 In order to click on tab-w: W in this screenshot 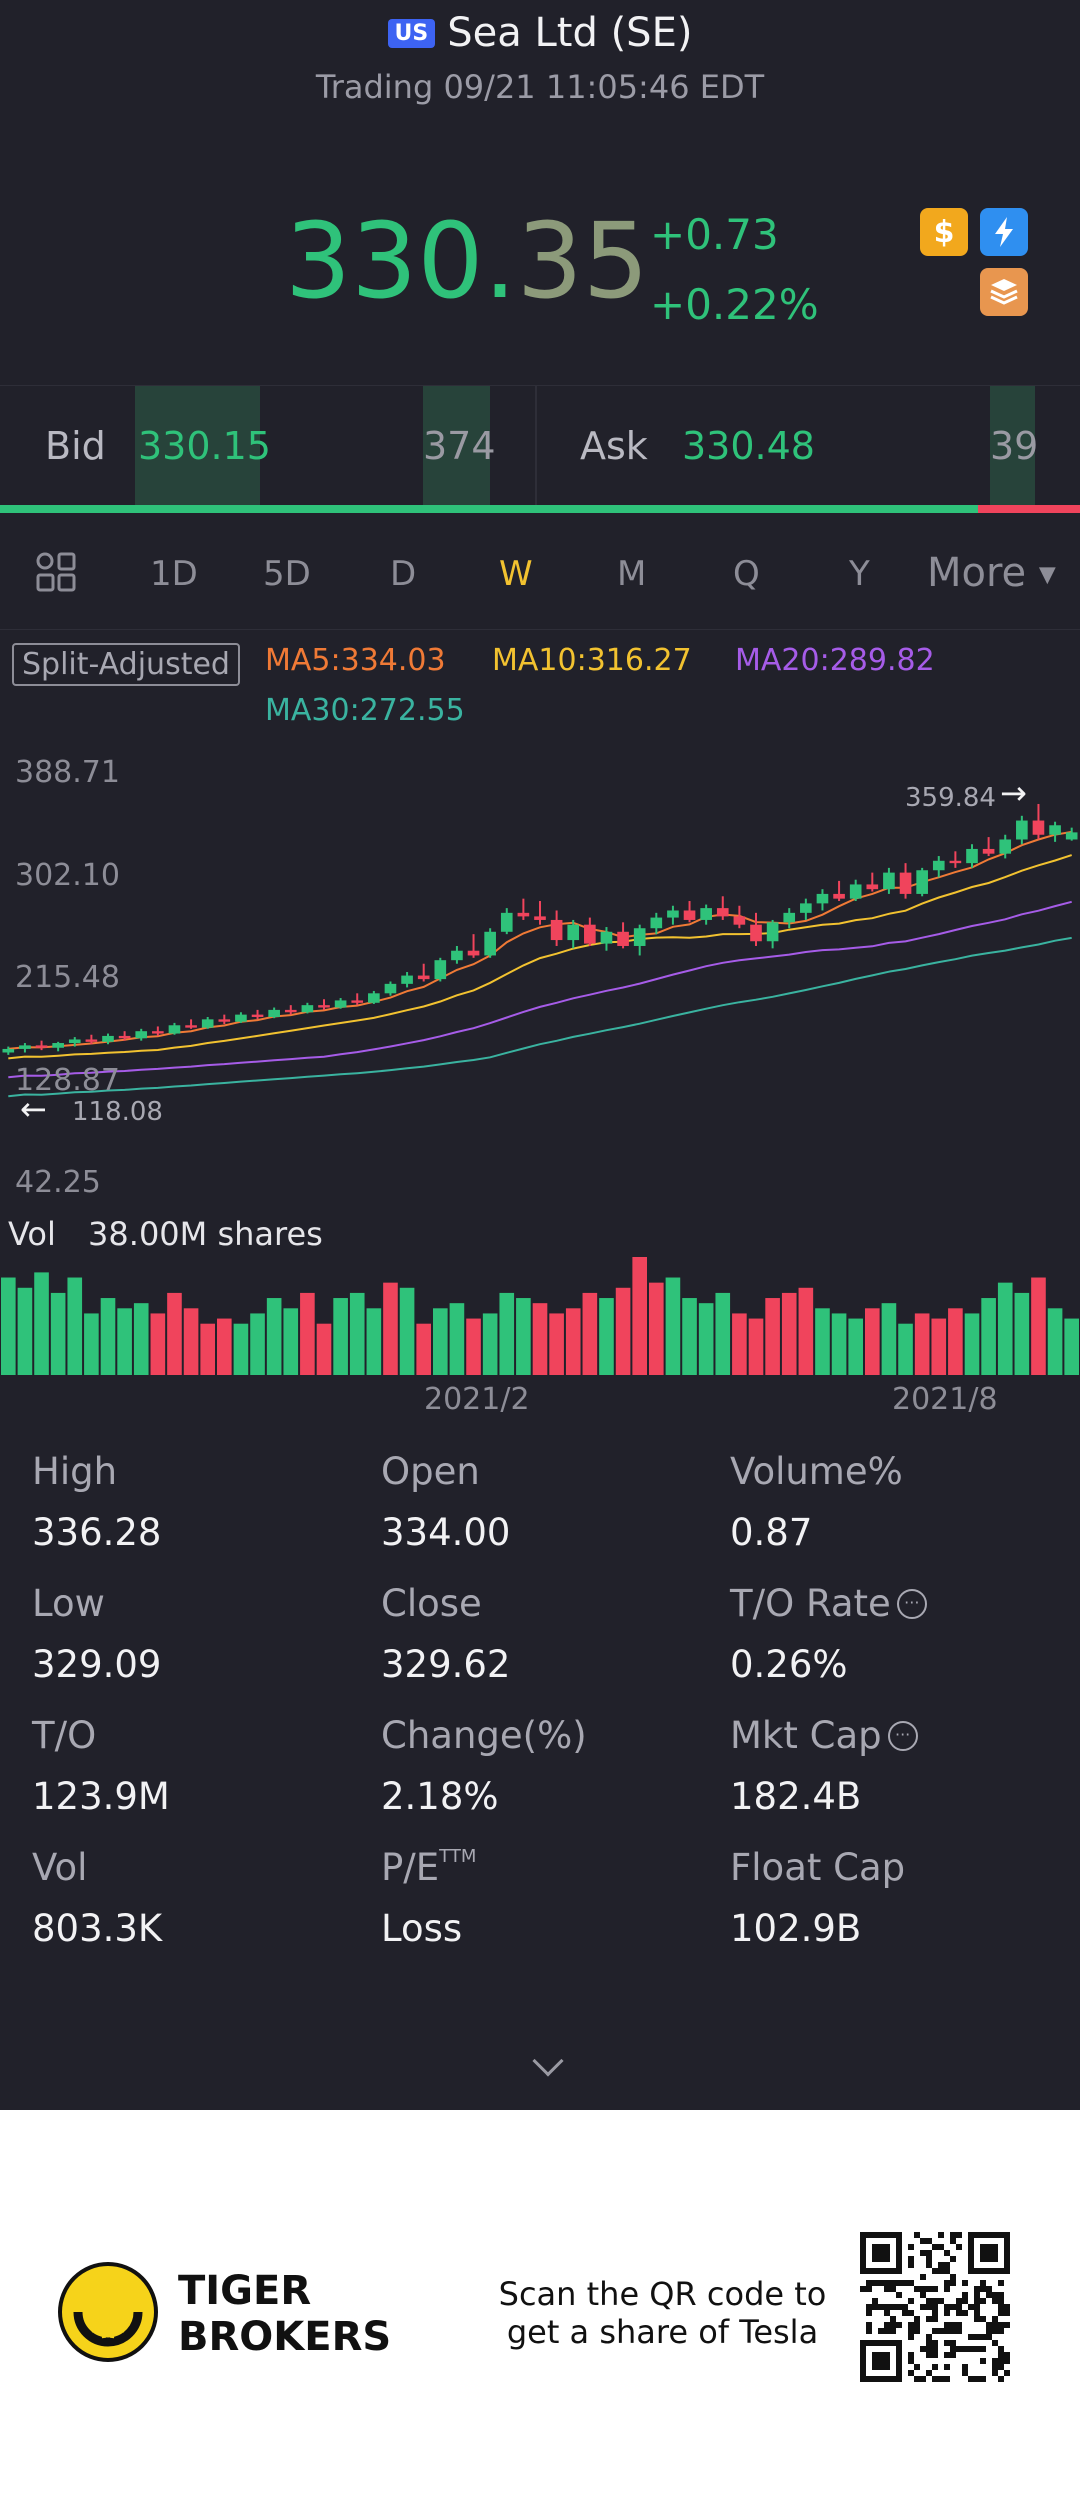, I will do `click(516, 574)`.